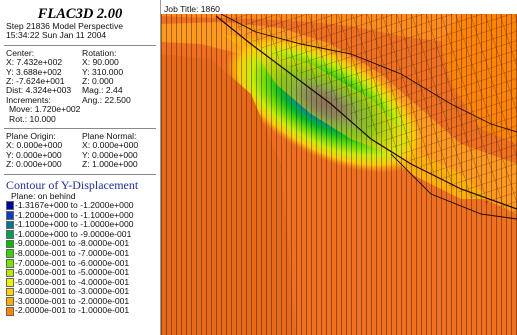  I want to click on distance: Dist: 4.324e+003, so click(39, 90).